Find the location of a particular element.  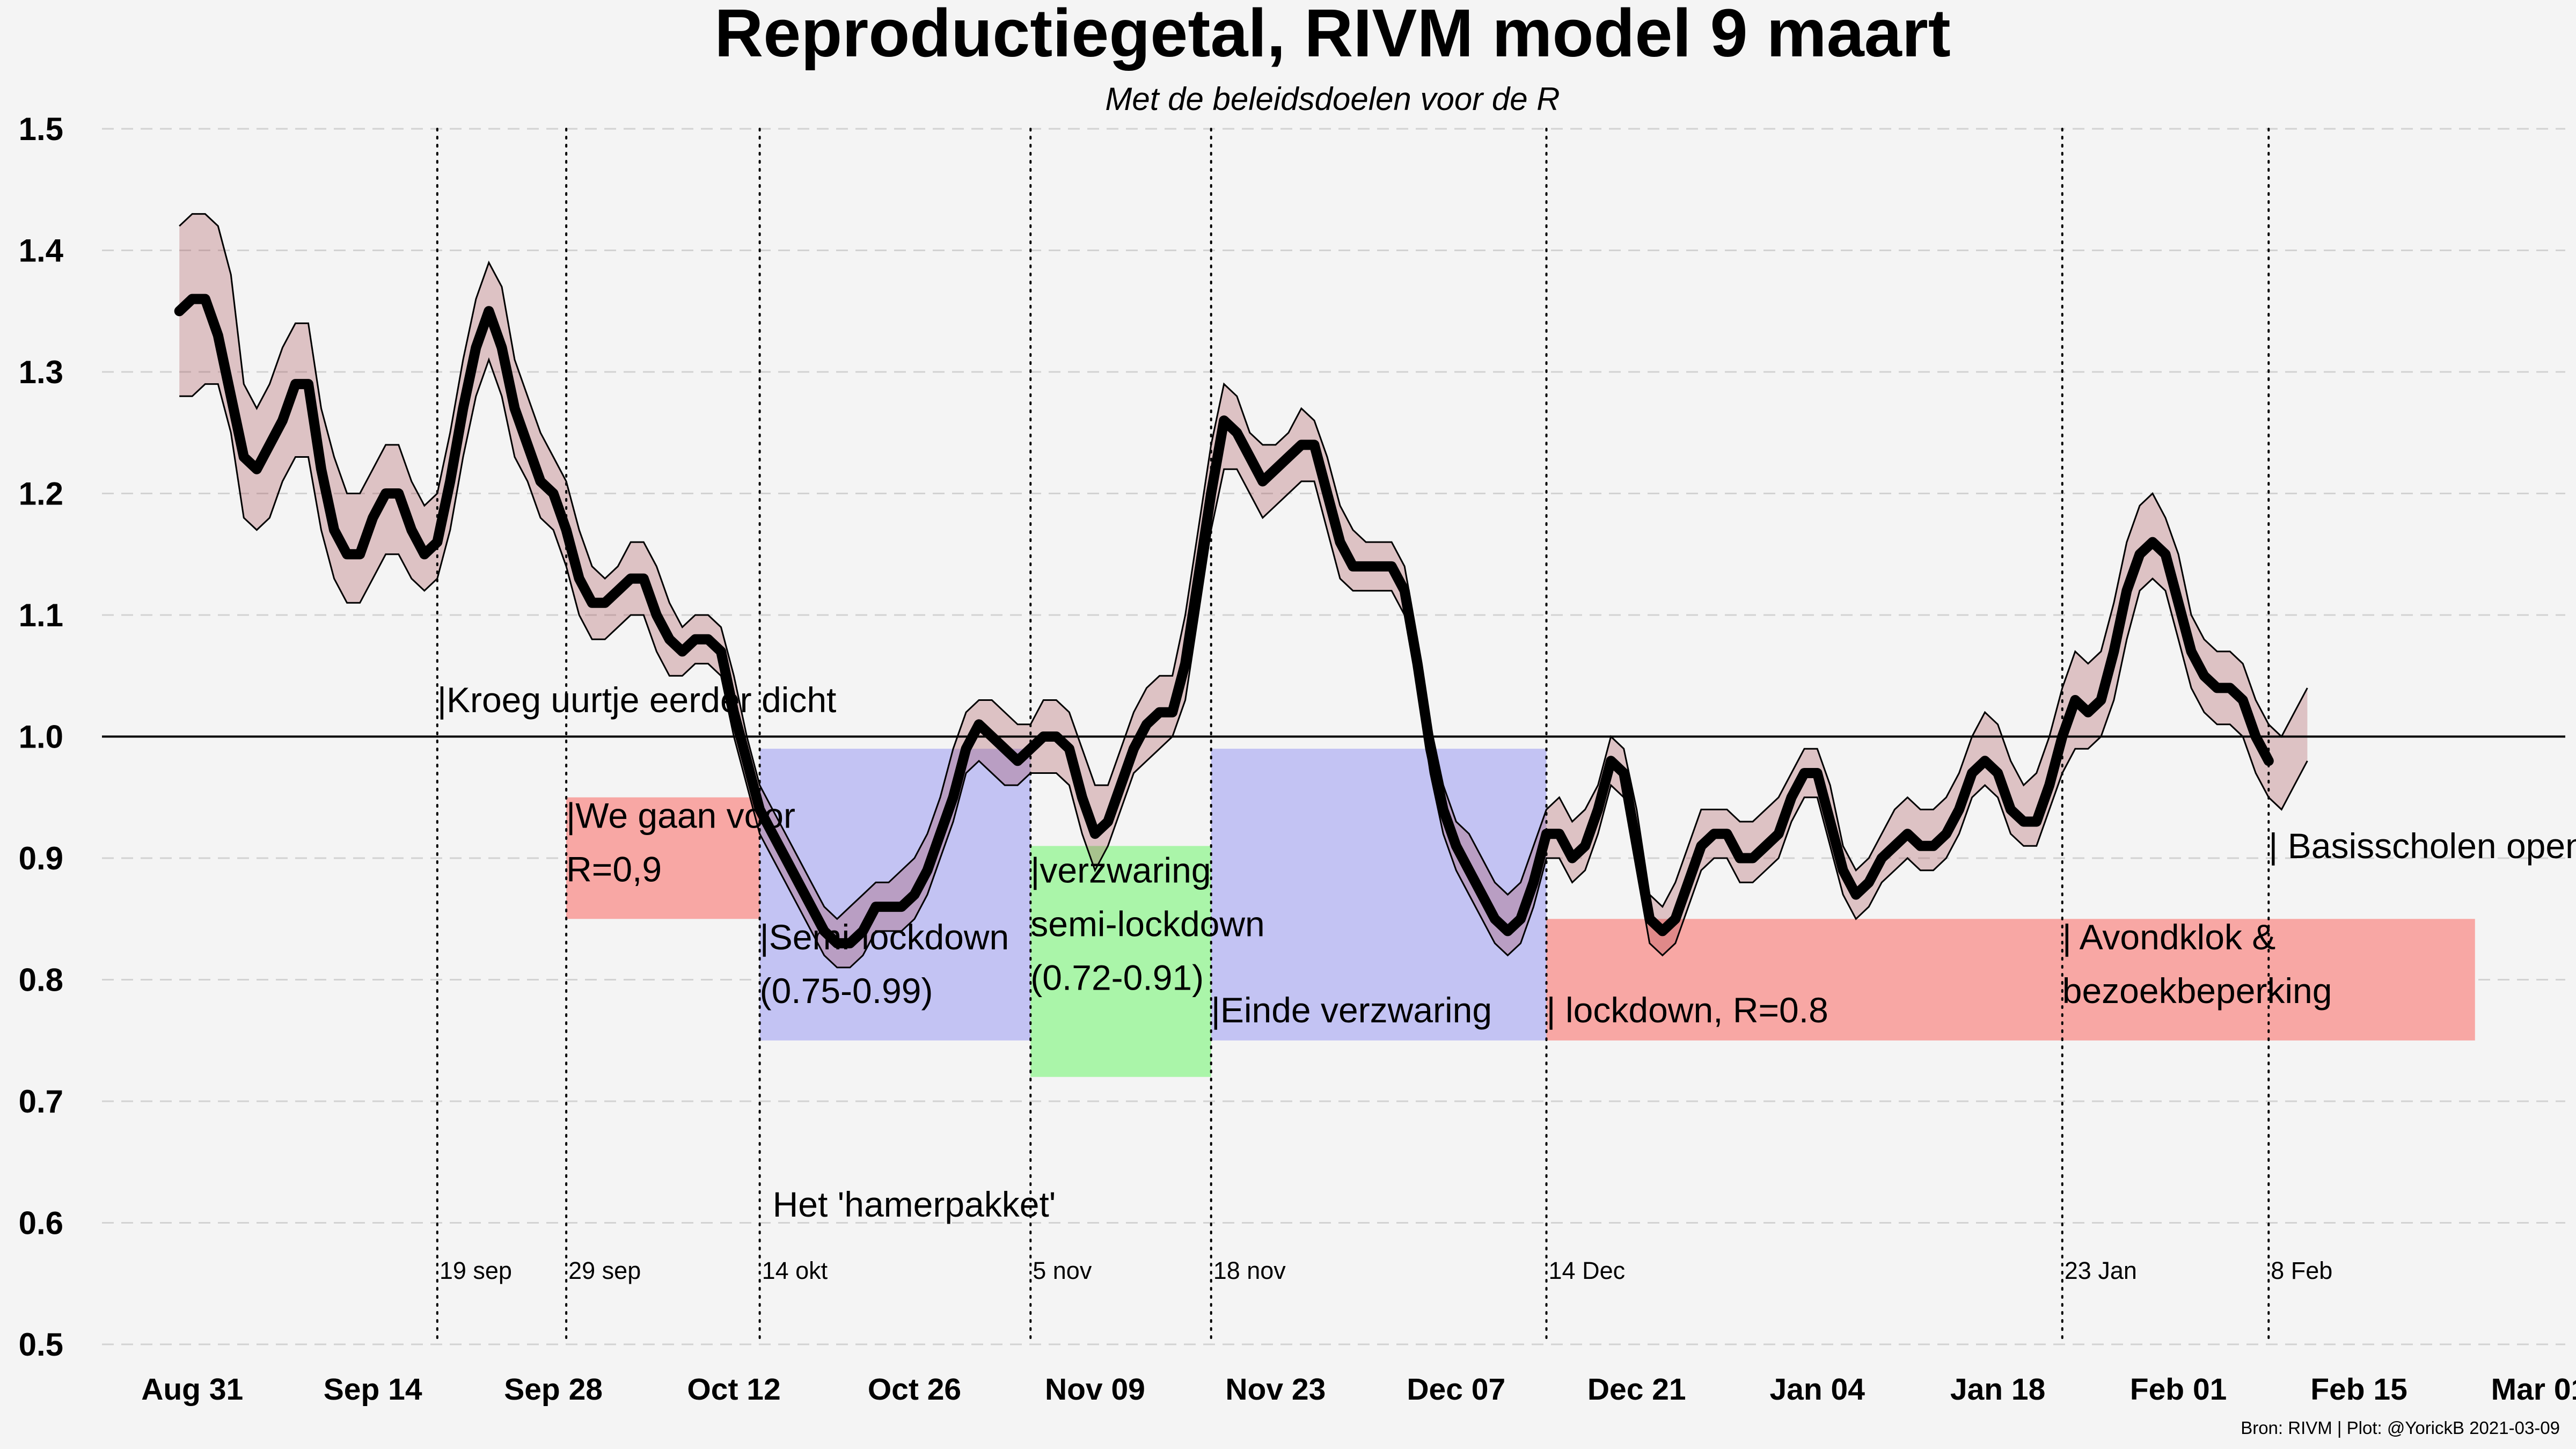

x-tick-label: Dec 21 is located at coordinates (1636, 1389).